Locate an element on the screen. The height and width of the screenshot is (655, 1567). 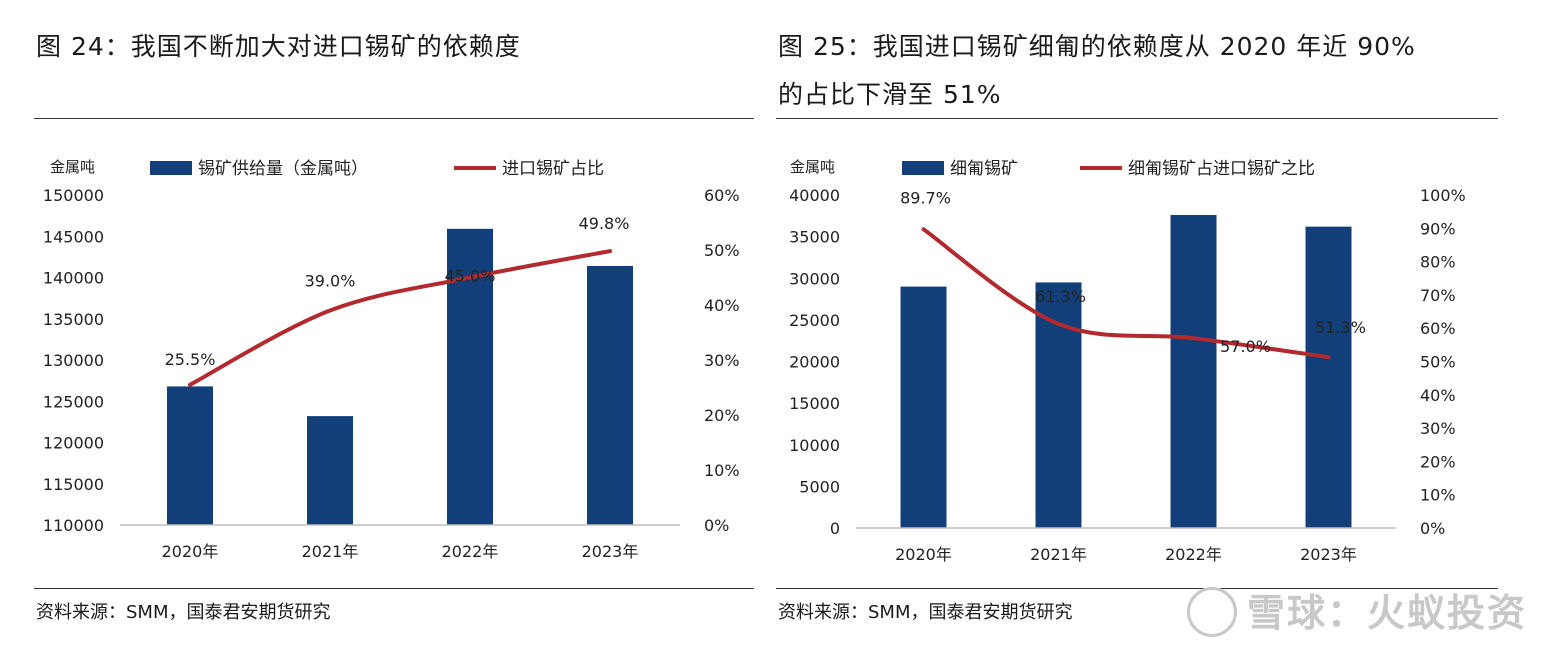
y-tick-label: 20000 is located at coordinates (814, 362).